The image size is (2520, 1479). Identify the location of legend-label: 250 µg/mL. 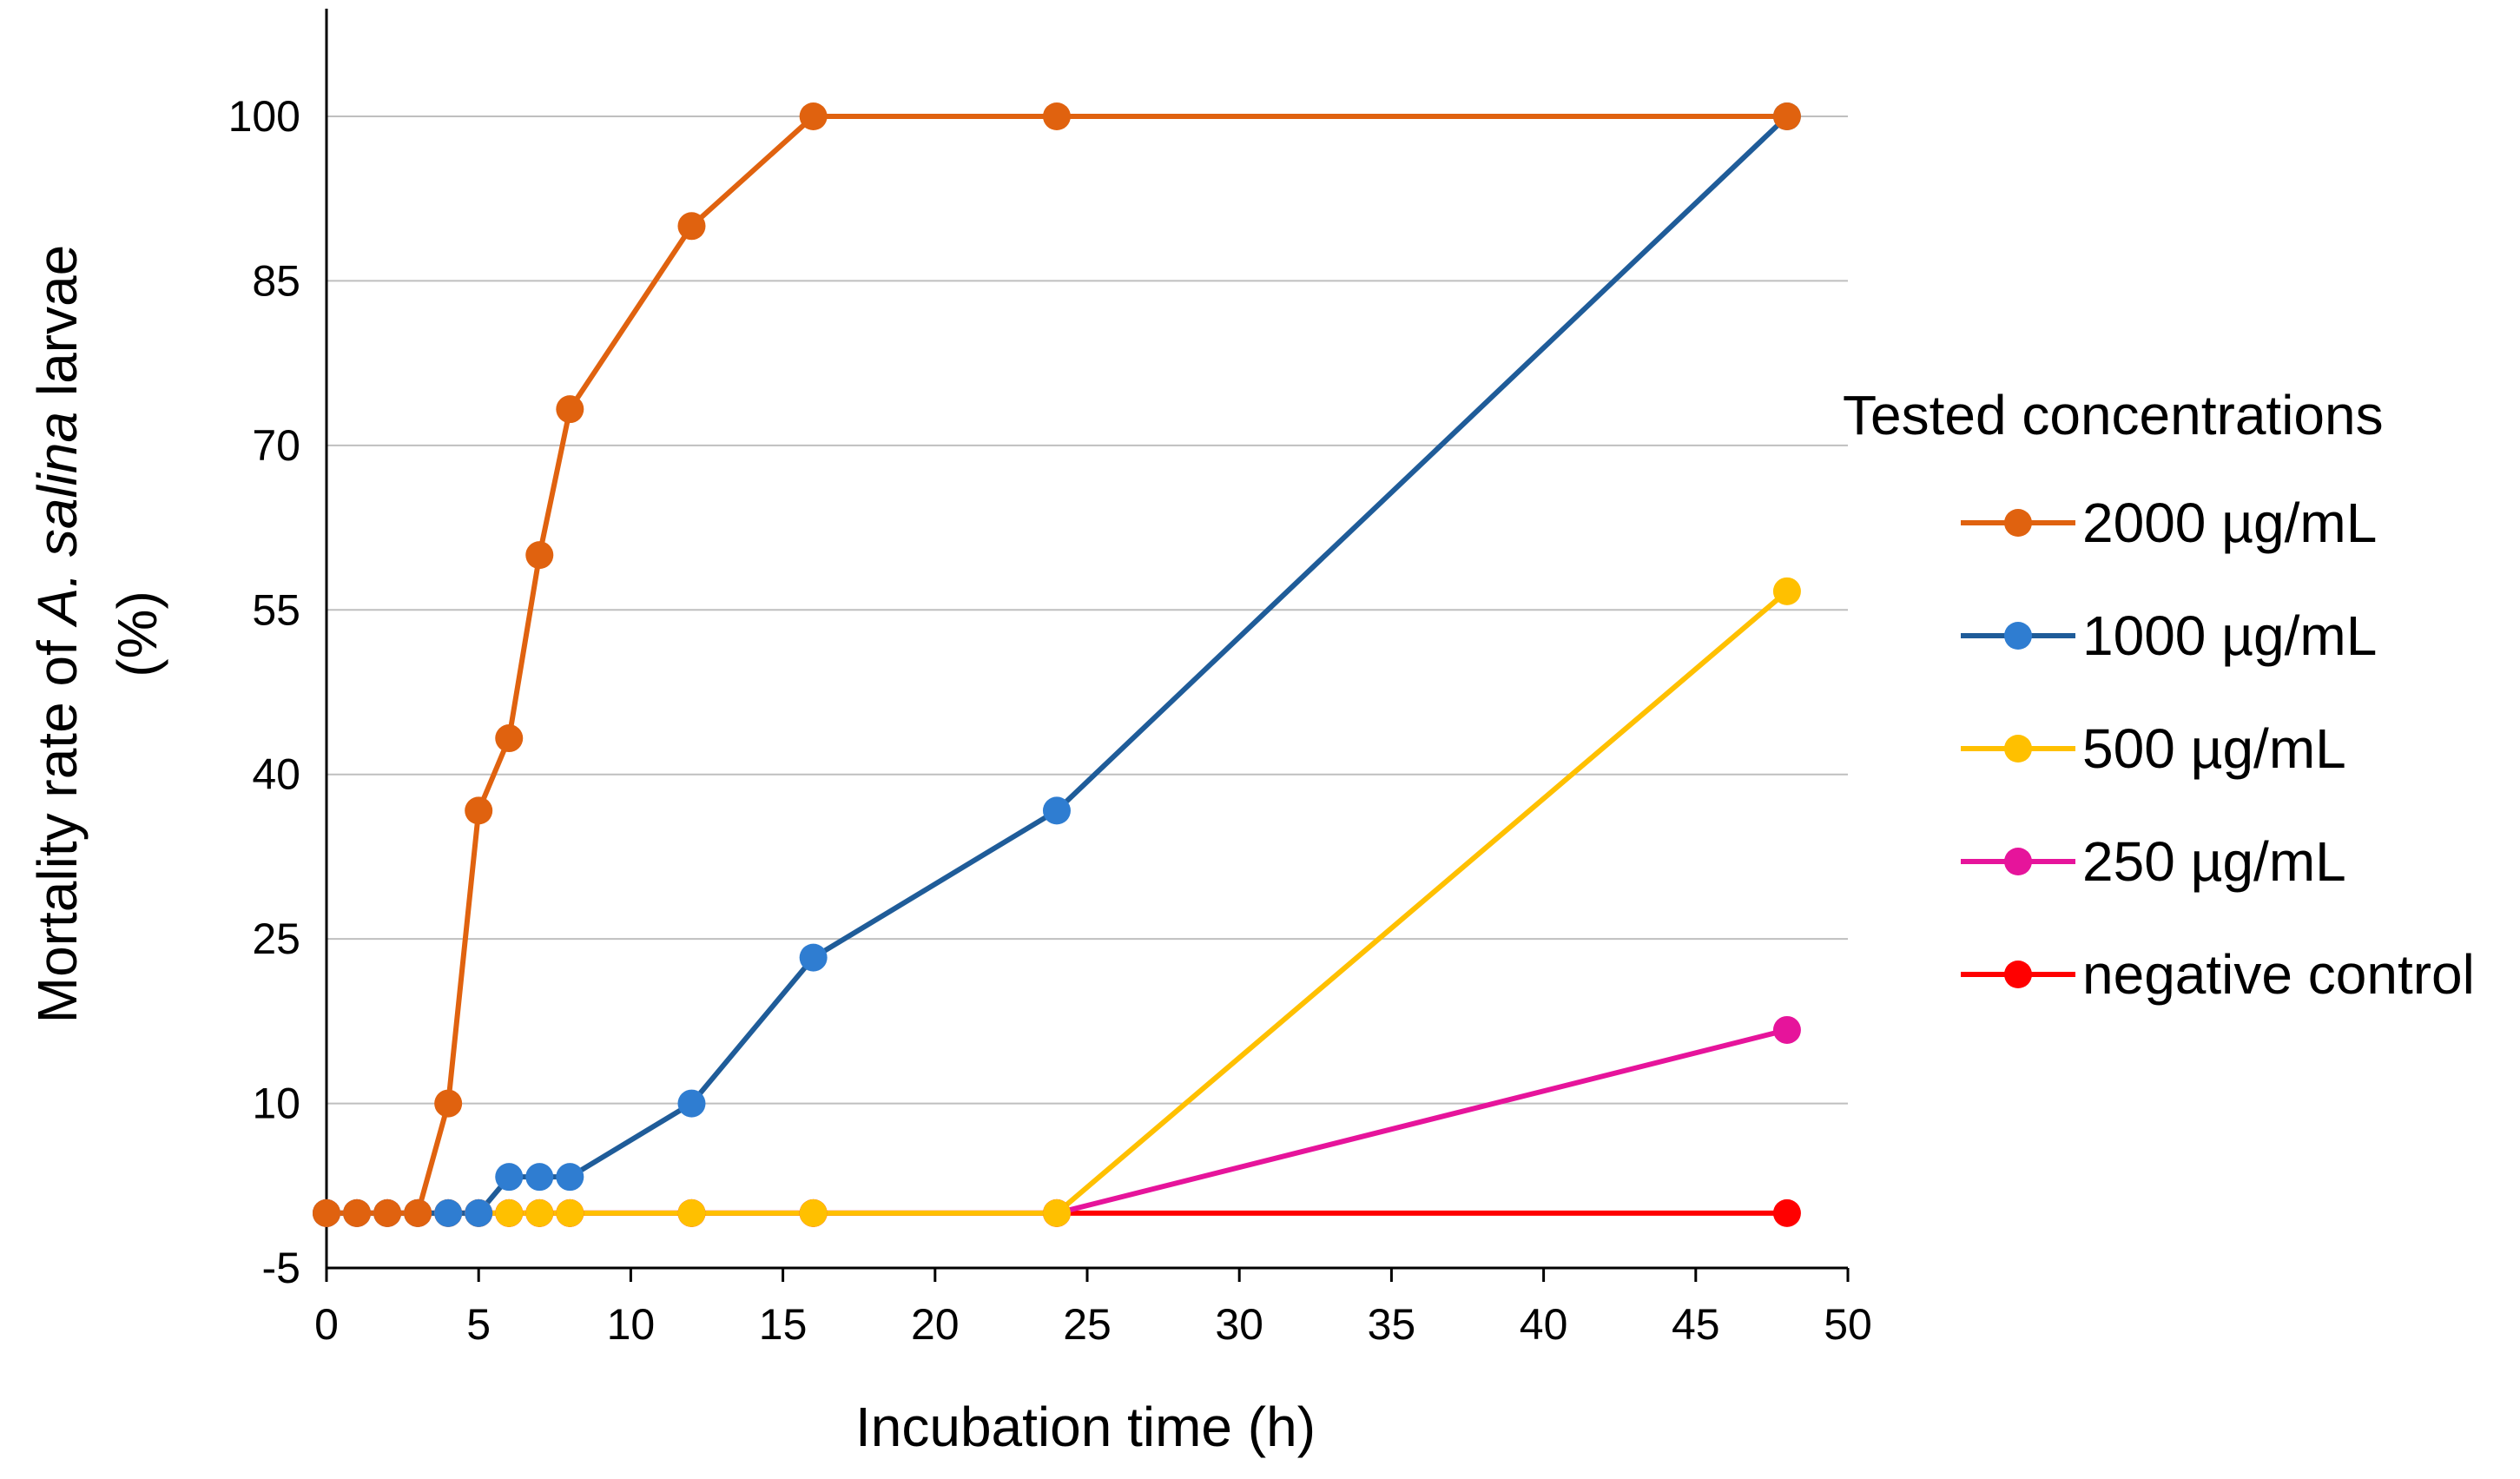
(2214, 861).